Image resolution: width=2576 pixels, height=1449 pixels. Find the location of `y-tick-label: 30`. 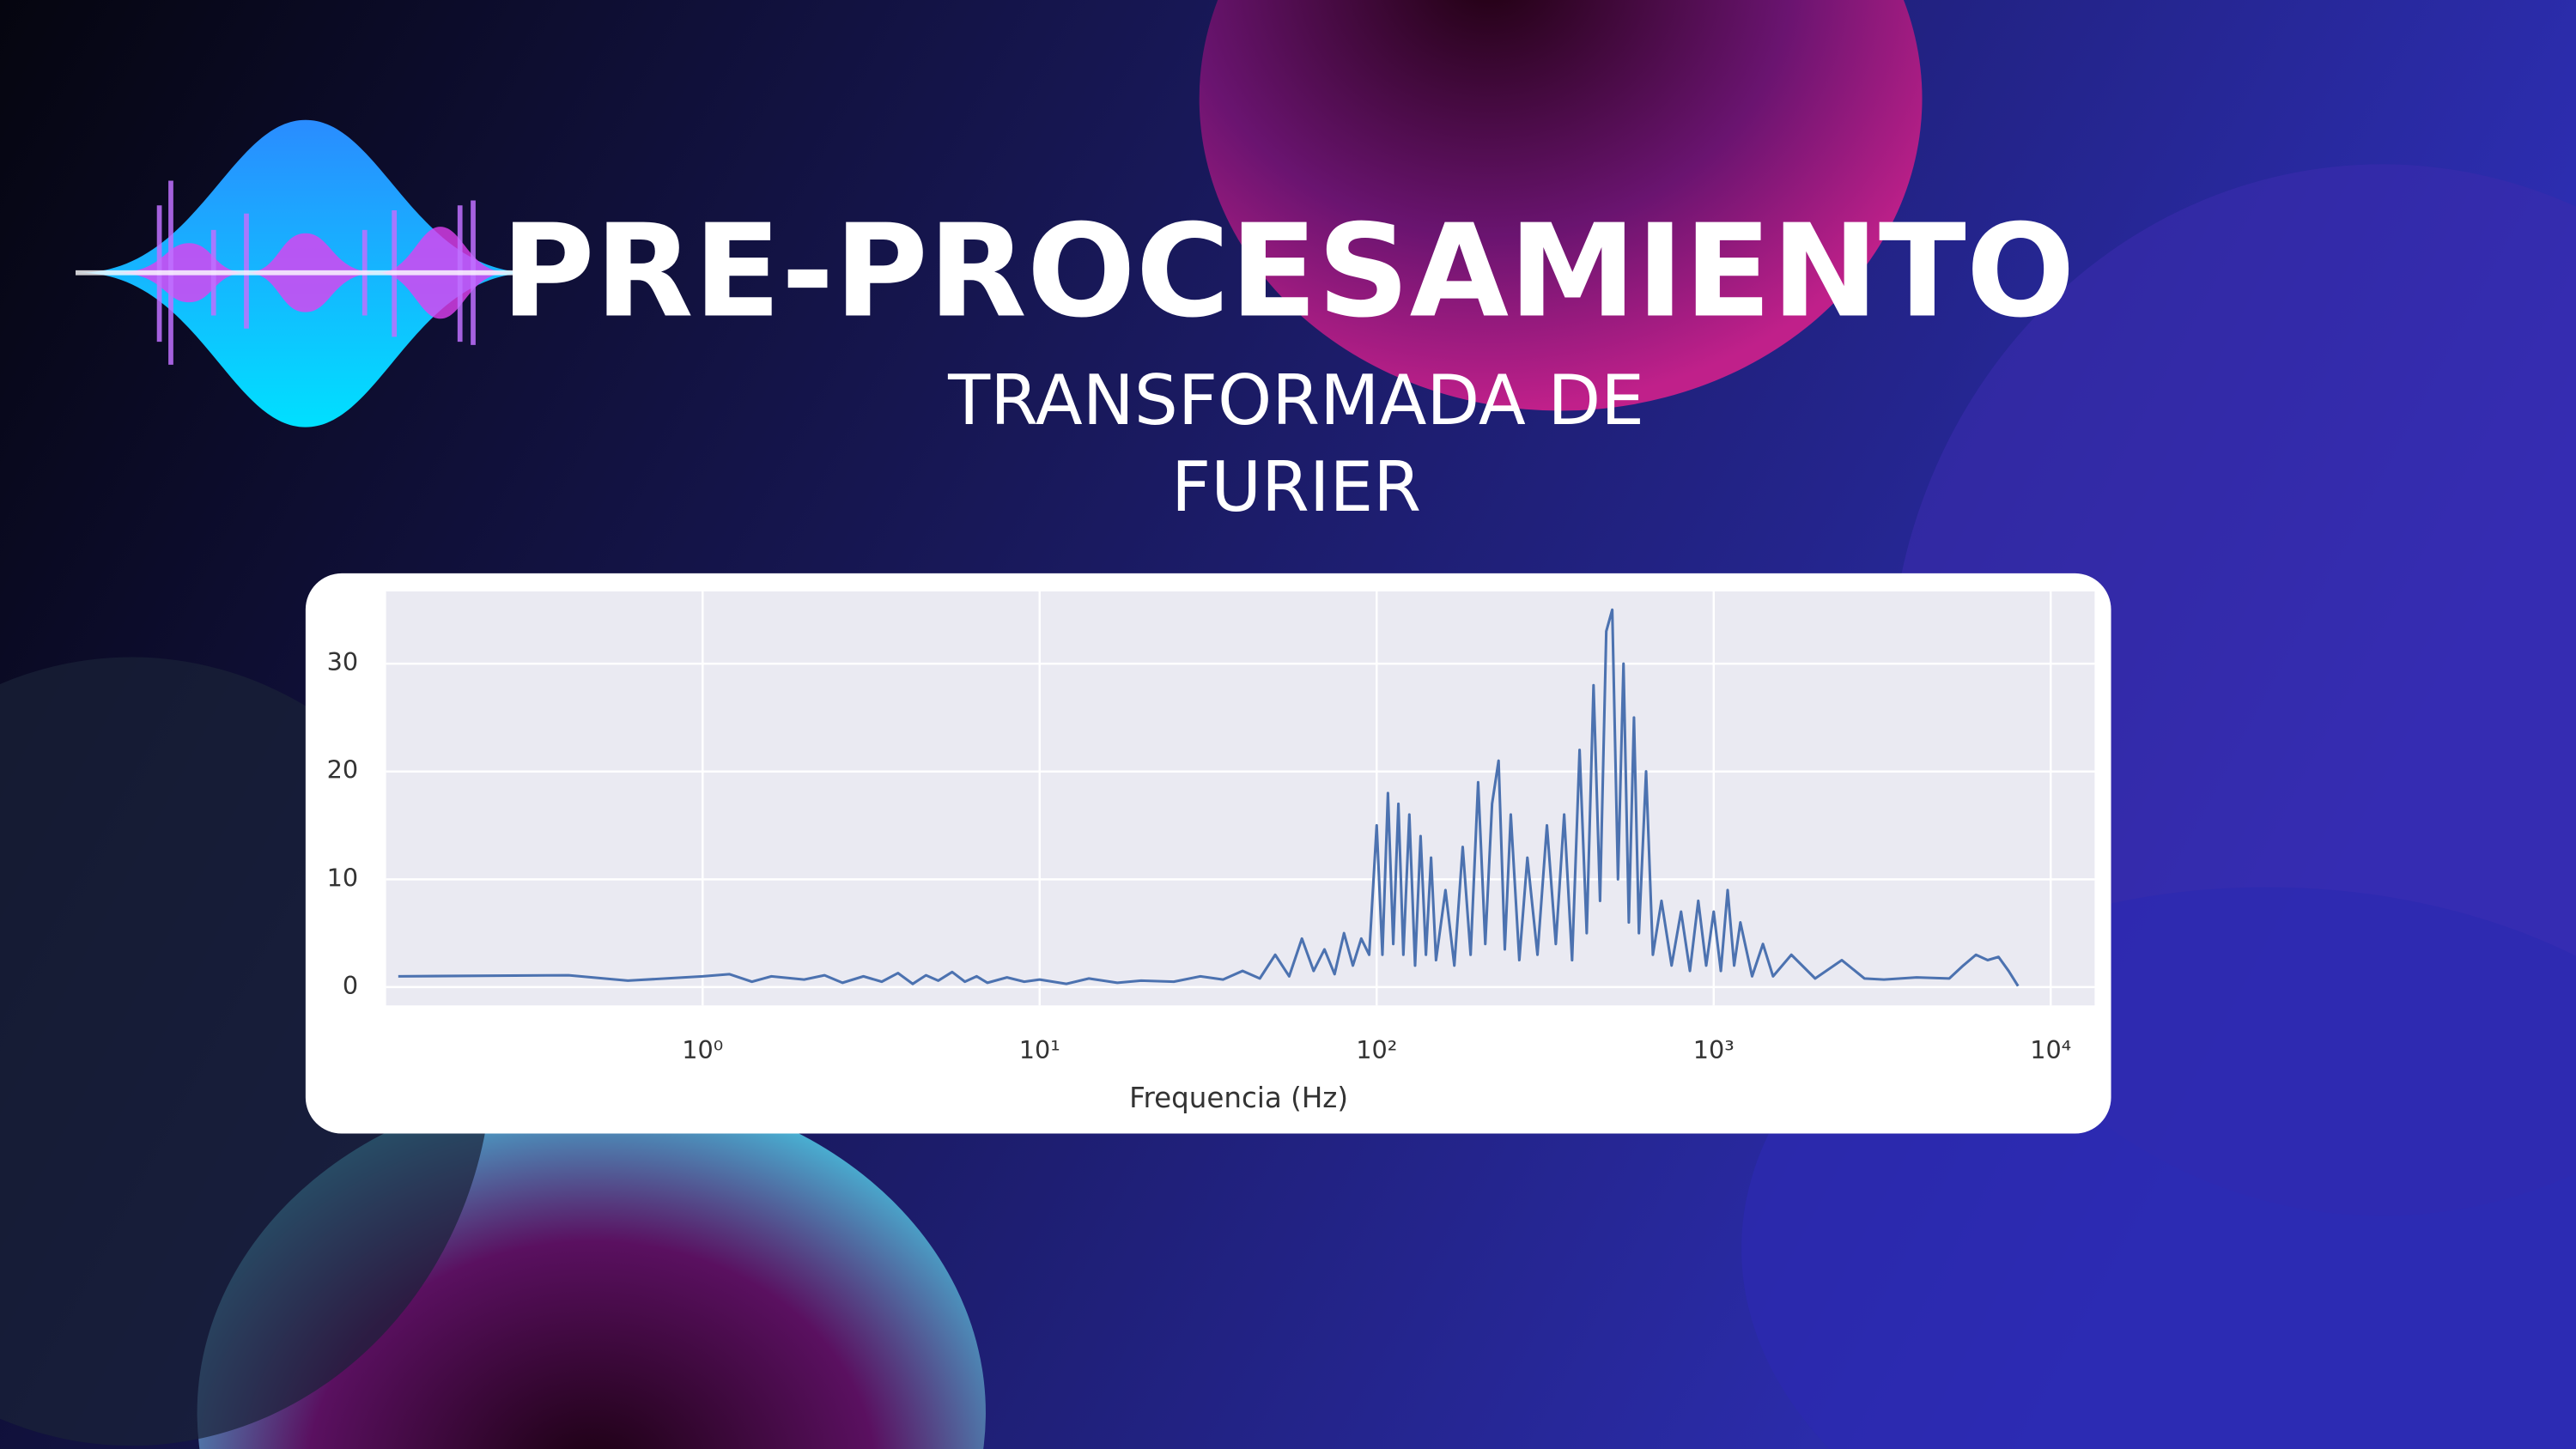

y-tick-label: 30 is located at coordinates (343, 661).